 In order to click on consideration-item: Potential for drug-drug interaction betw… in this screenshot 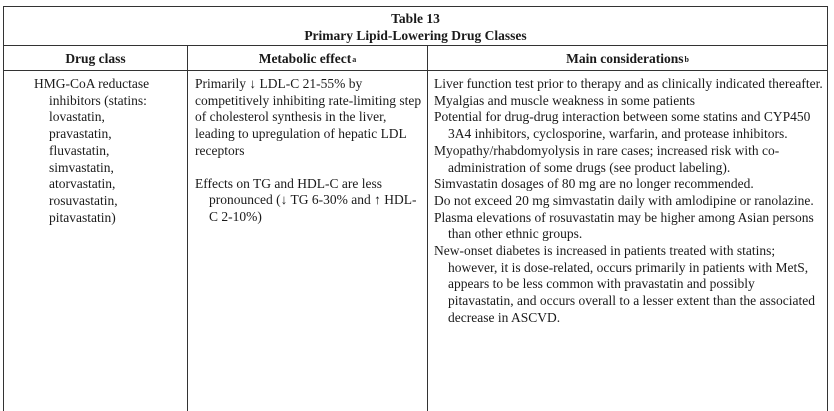, I will do `click(622, 125)`.